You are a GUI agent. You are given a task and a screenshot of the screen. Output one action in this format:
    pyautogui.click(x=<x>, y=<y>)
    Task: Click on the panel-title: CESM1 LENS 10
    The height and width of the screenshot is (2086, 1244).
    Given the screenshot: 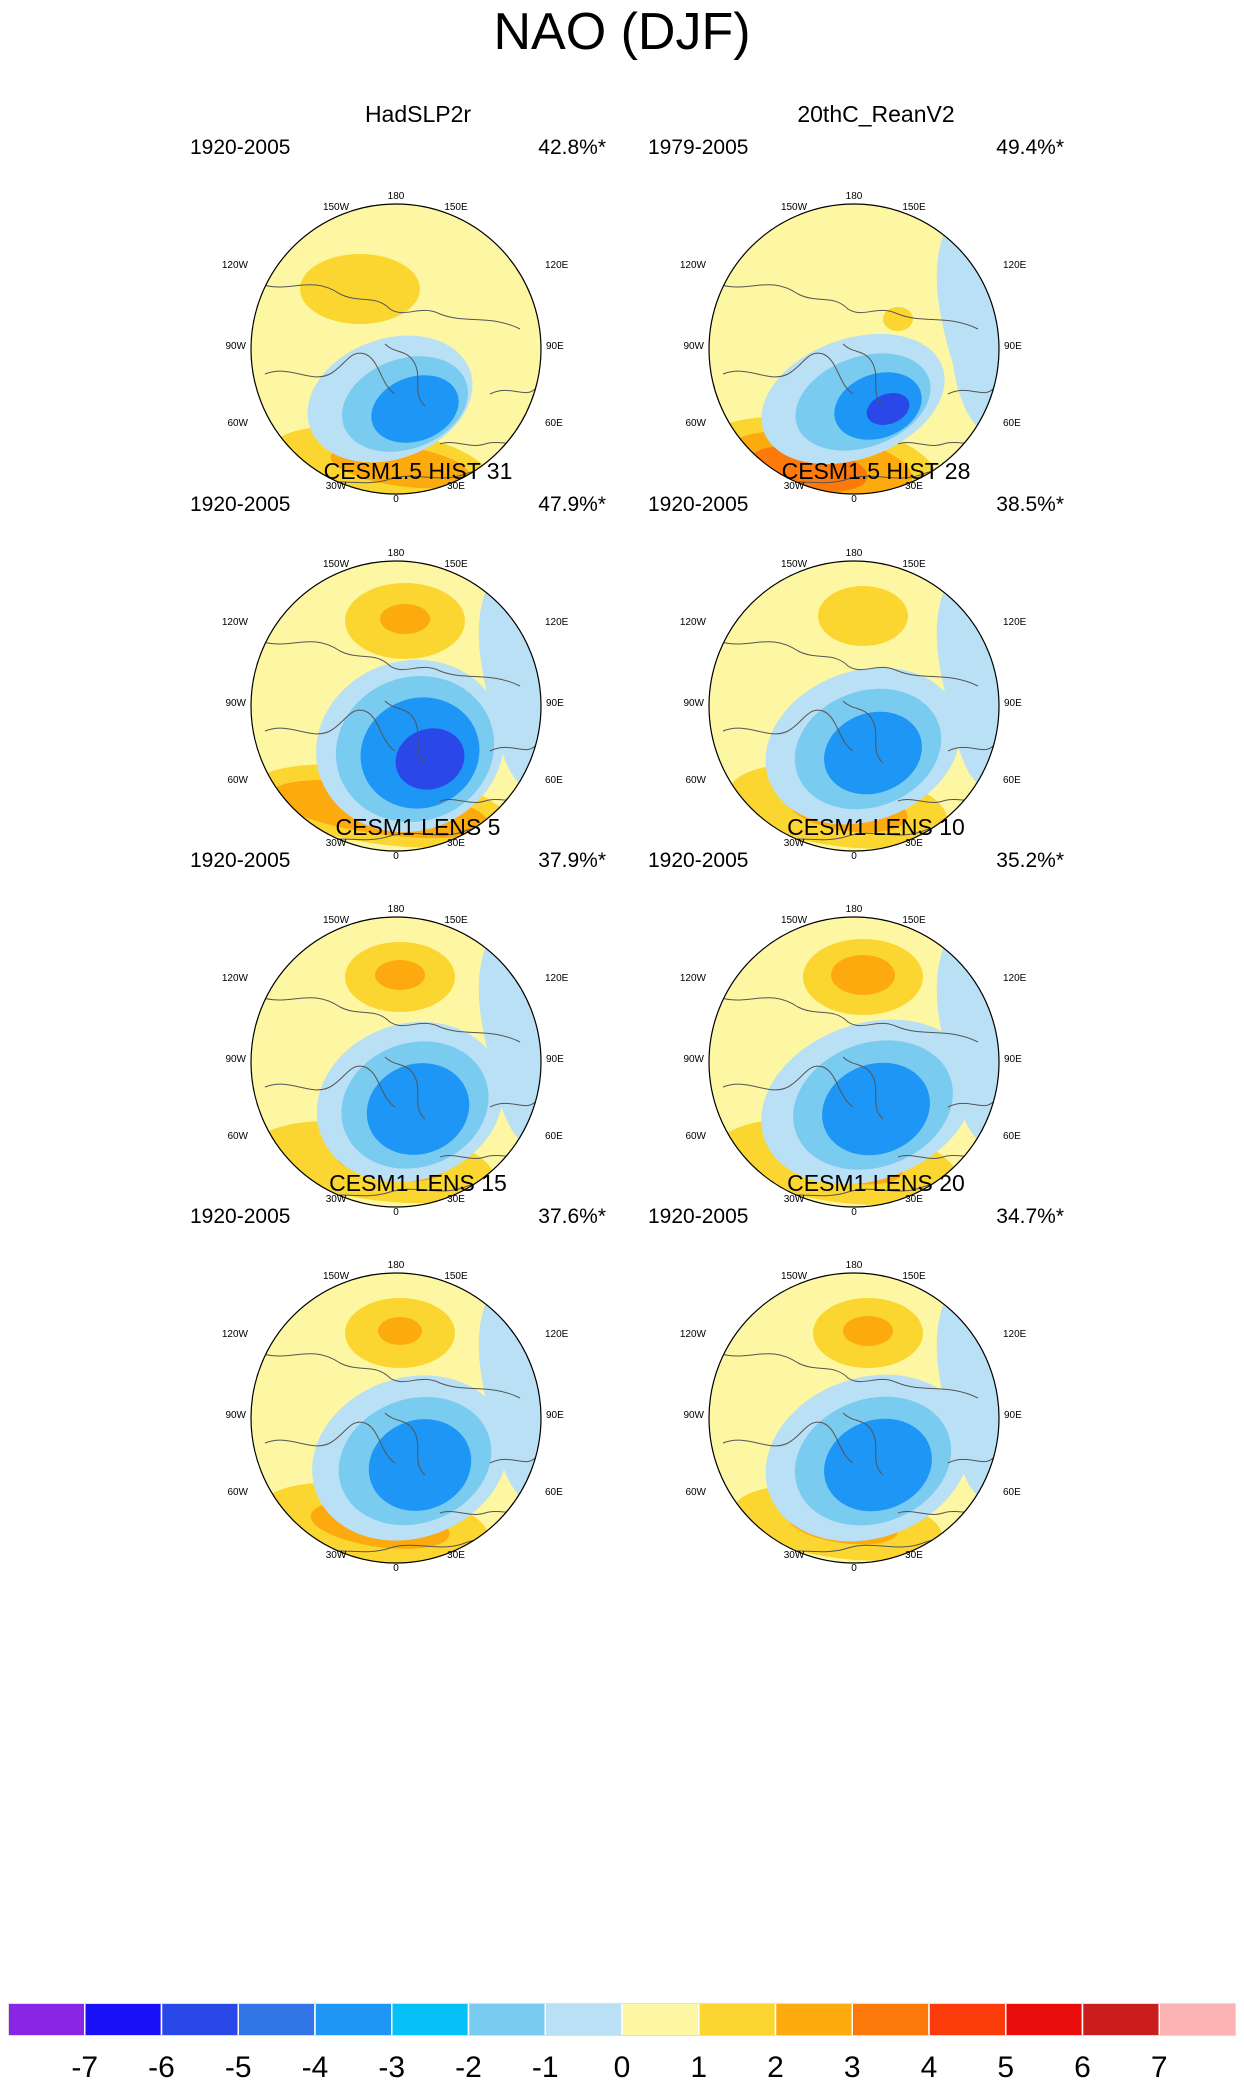 What is the action you would take?
    pyautogui.click(x=876, y=827)
    